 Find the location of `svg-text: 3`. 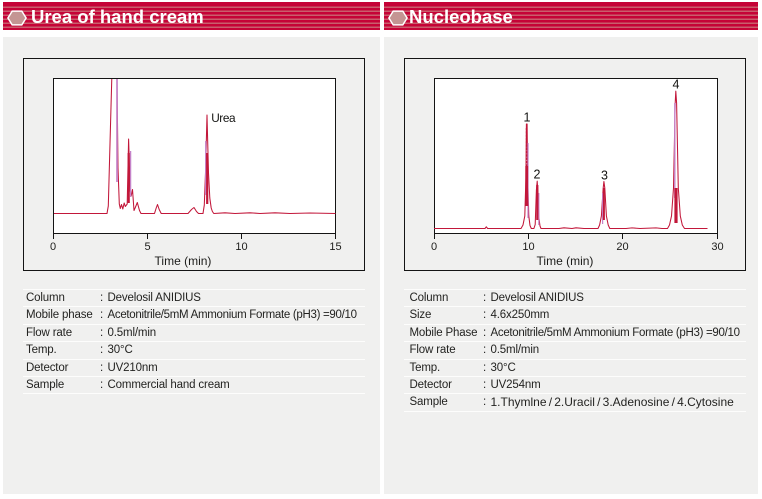

svg-text: 3 is located at coordinates (604, 176).